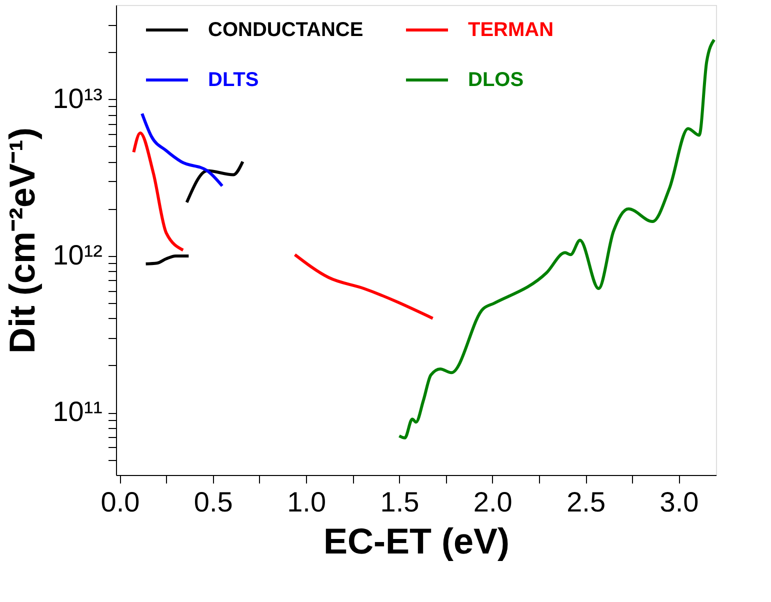  What do you see at coordinates (77, 254) in the screenshot?
I see `y-tick-label: 10¹²` at bounding box center [77, 254].